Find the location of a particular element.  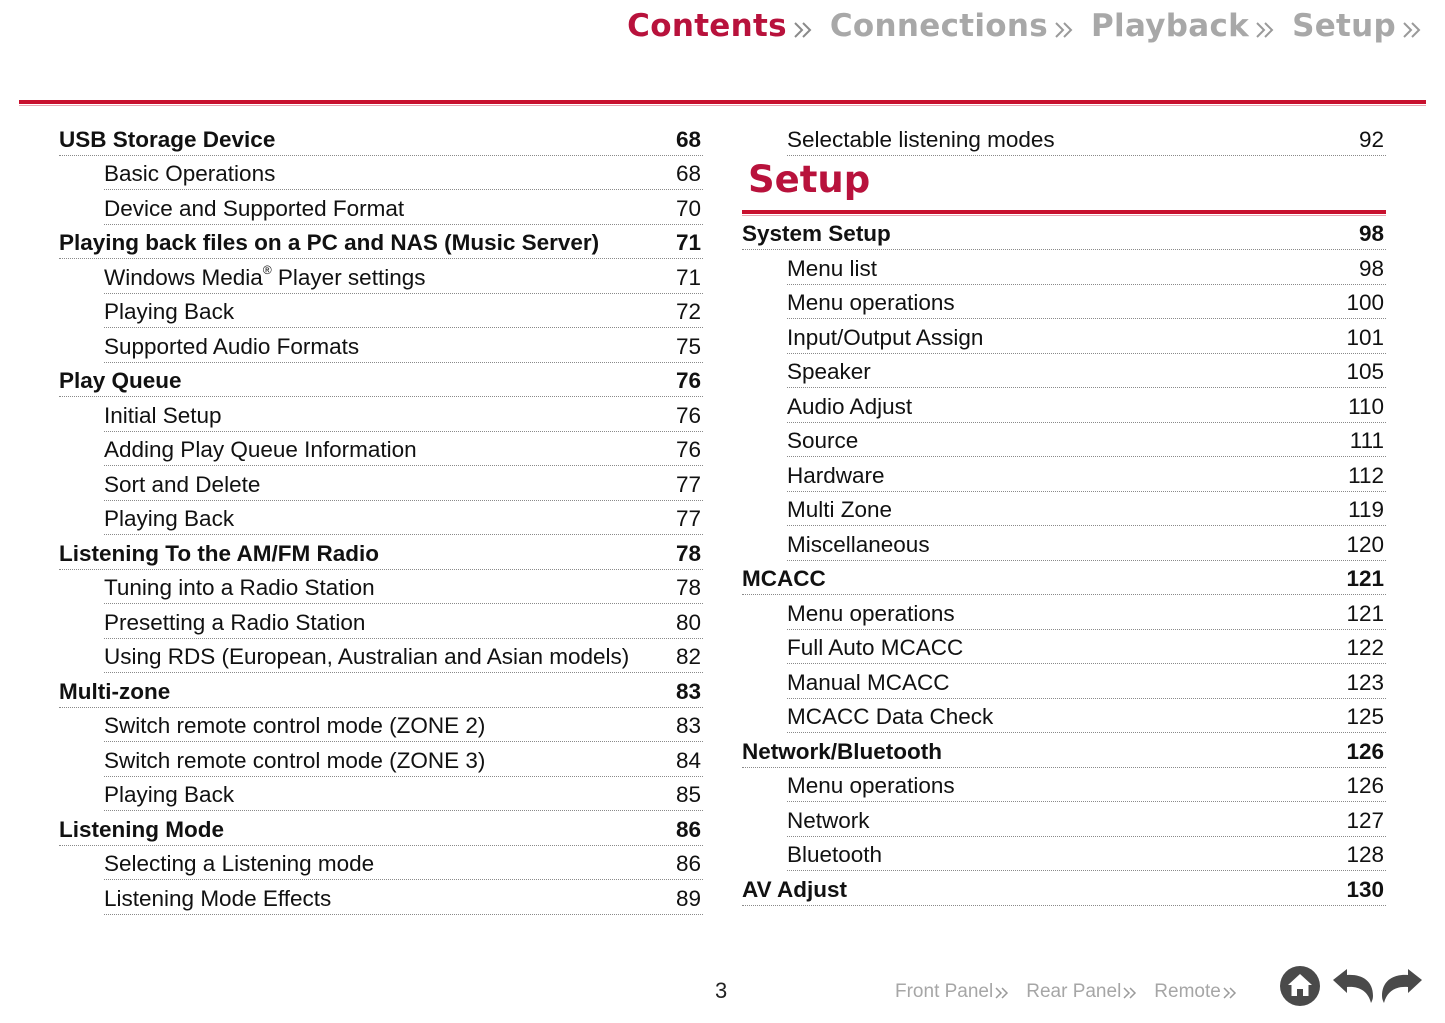

rear-panel-link: Rear Panel is located at coordinates (1082, 992).